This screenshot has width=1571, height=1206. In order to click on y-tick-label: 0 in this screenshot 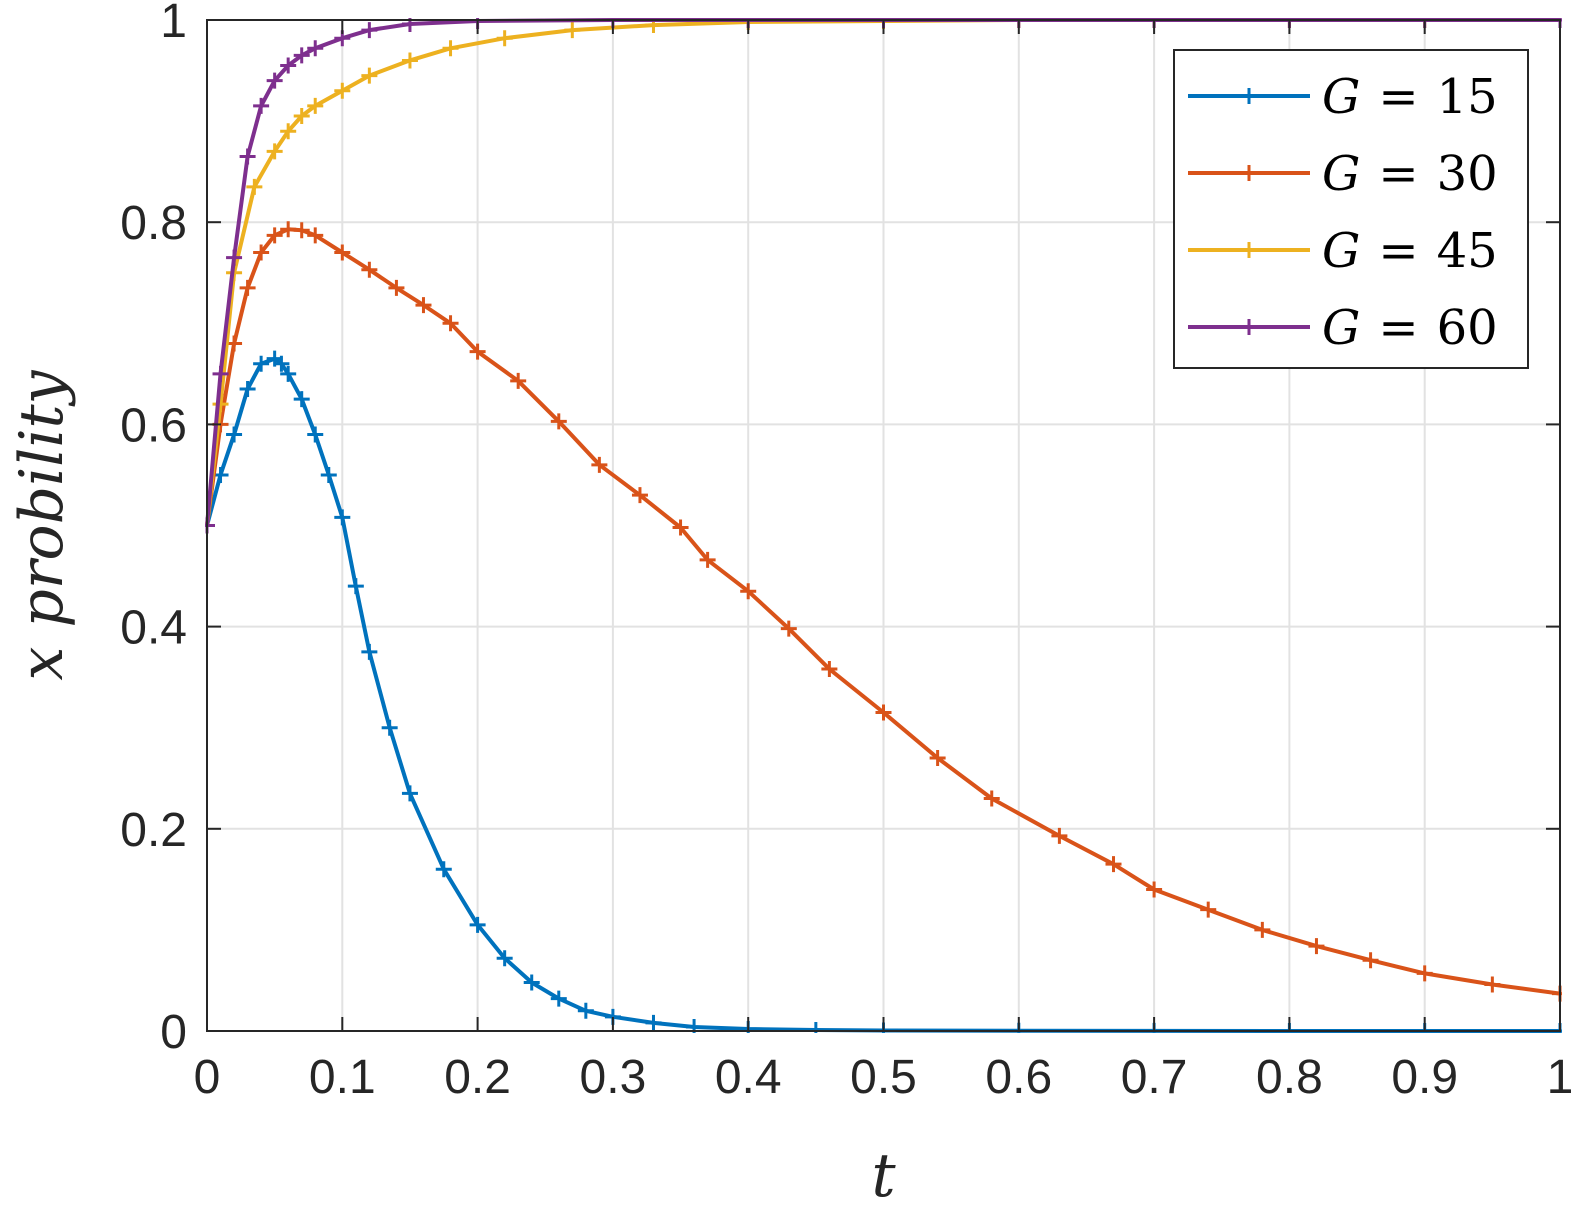, I will do `click(173, 1032)`.